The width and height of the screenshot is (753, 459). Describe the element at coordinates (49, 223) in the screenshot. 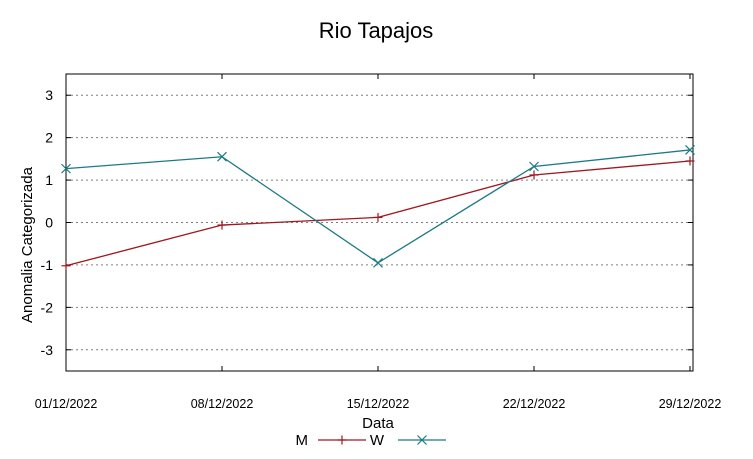

I see `y-tick-label: 0` at that location.